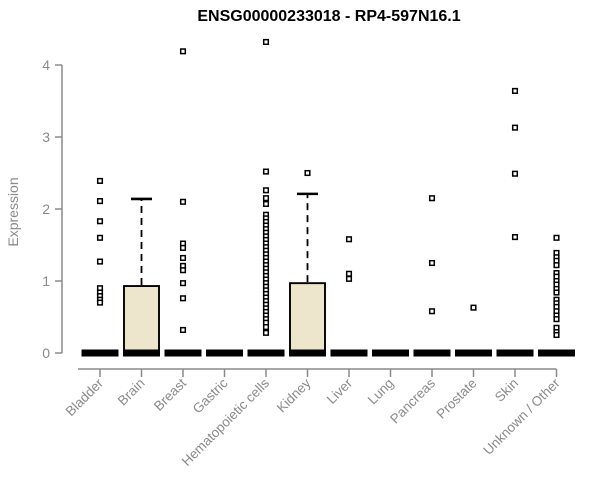  What do you see at coordinates (412, 400) in the screenshot?
I see `x-tick-label: Pancreas` at bounding box center [412, 400].